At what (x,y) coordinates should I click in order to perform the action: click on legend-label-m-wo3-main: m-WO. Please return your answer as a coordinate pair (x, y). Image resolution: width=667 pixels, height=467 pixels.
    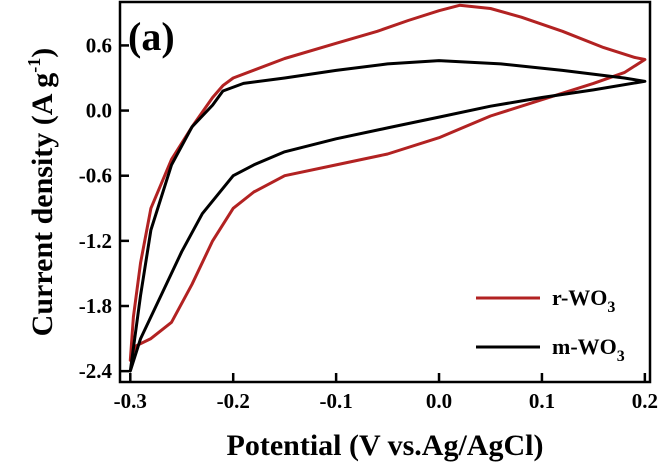
    Looking at the image, I should click on (584, 346).